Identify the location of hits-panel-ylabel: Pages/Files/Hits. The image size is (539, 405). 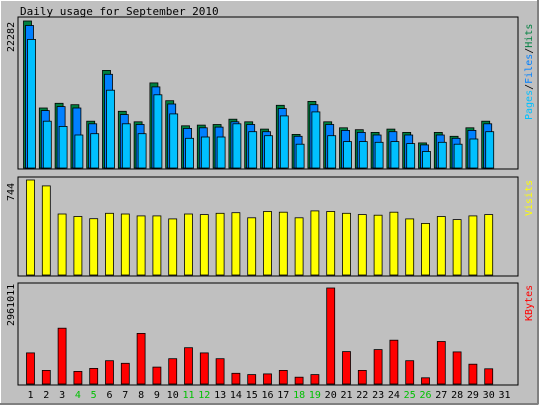
(529, 72).